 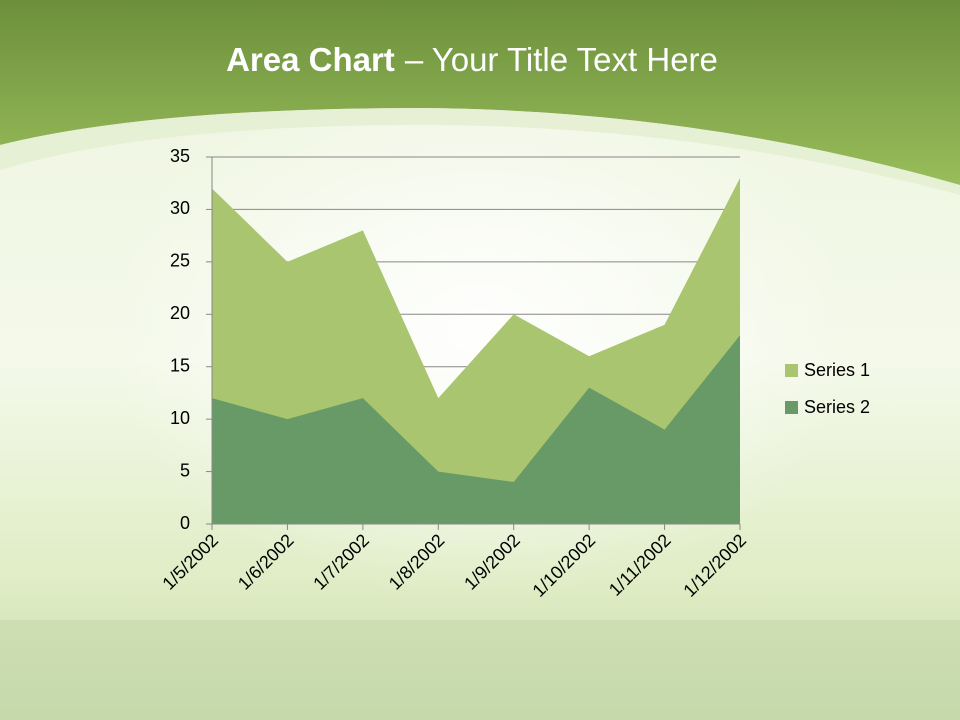 What do you see at coordinates (837, 370) in the screenshot?
I see `legend-label: Series 1` at bounding box center [837, 370].